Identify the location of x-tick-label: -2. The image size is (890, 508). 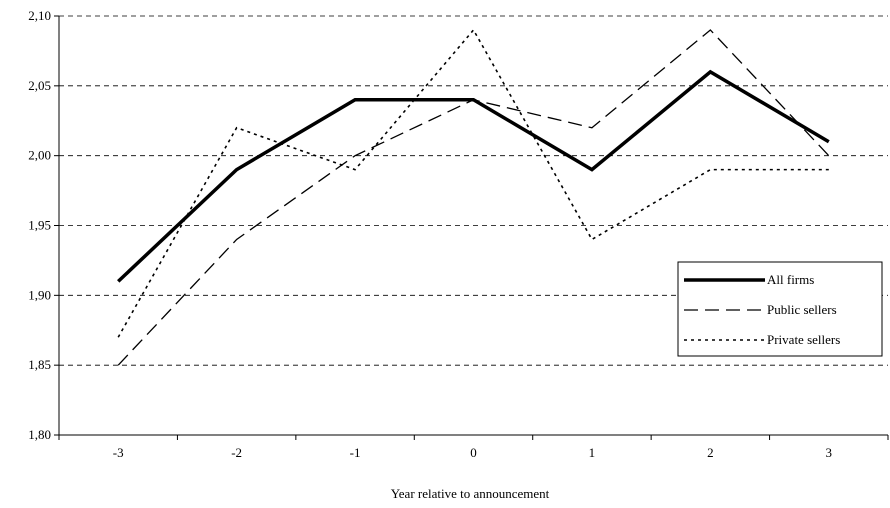
(236, 452).